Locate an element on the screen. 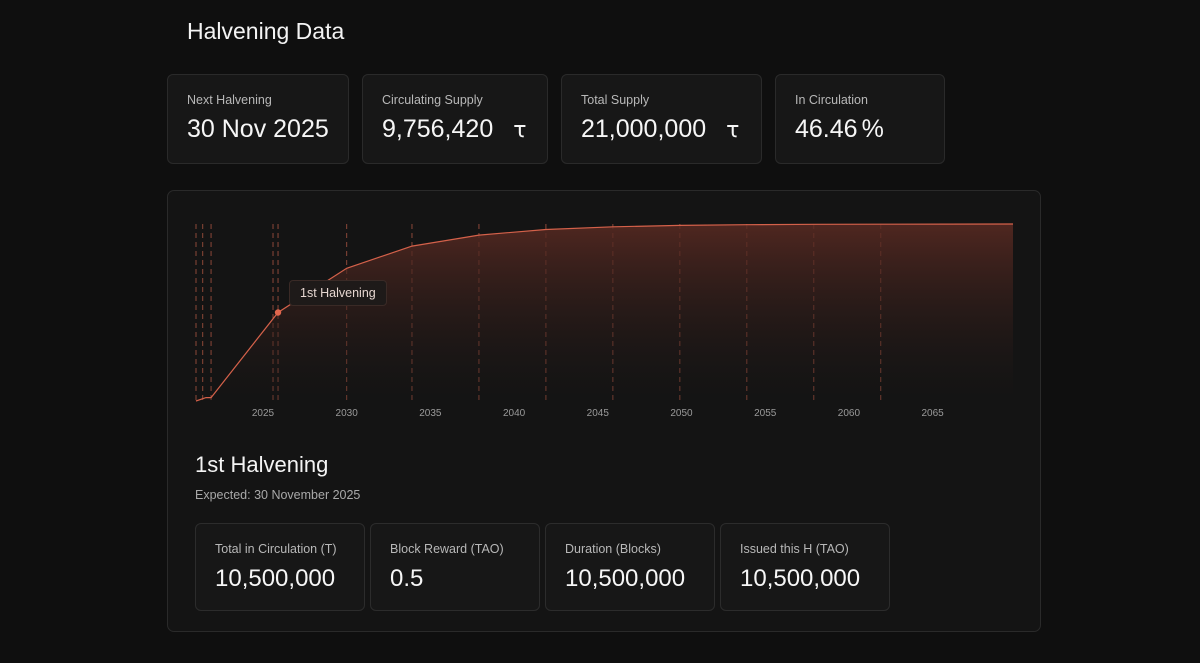 Image resolution: width=1200 pixels, height=663 pixels. chart-tooltip: 1st Halvening is located at coordinates (338, 293).